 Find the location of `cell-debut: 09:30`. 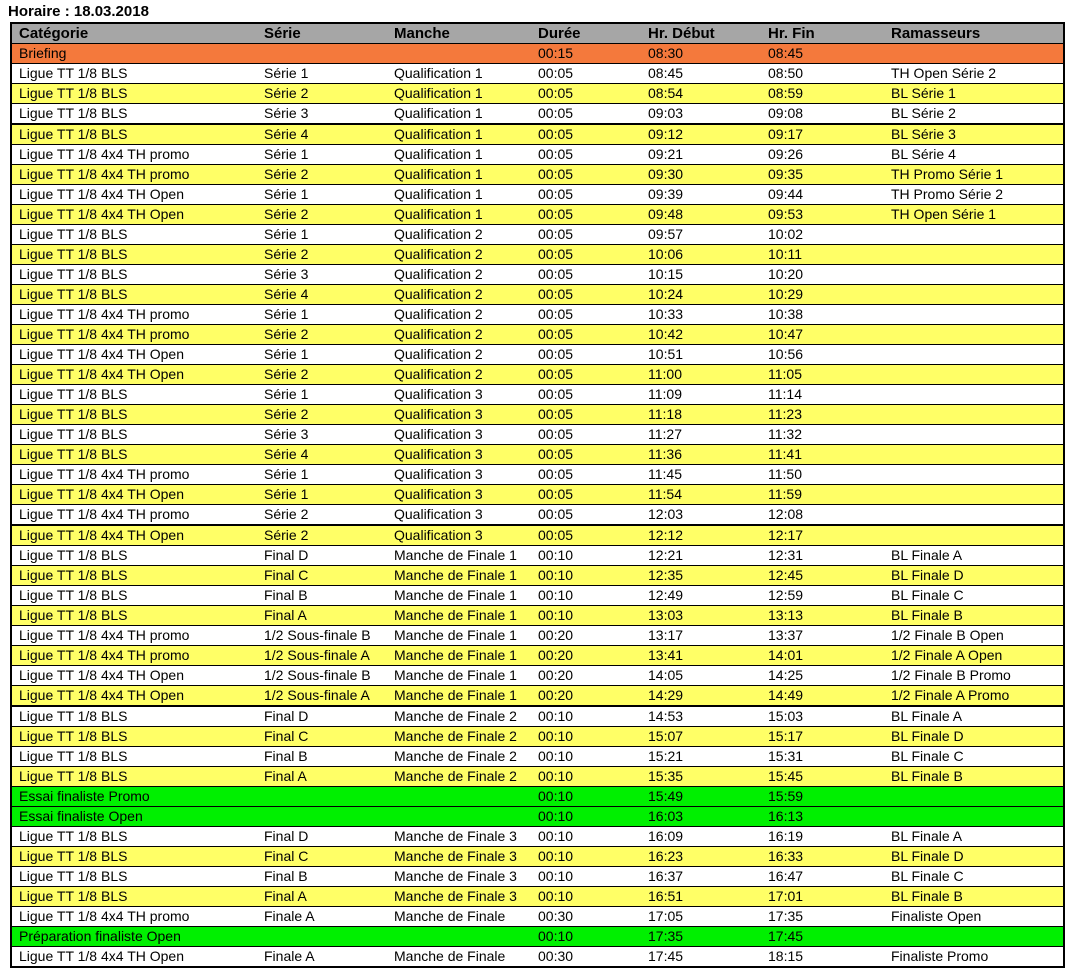

cell-debut: 09:30 is located at coordinates (701, 174).